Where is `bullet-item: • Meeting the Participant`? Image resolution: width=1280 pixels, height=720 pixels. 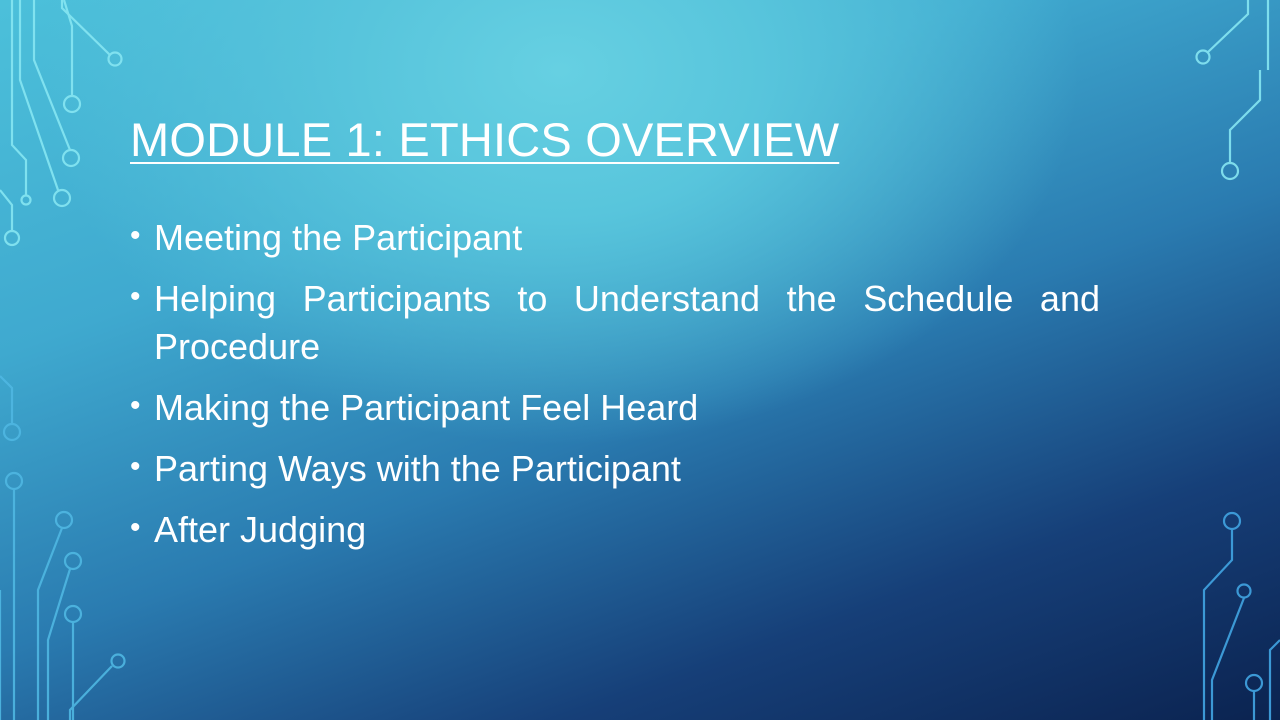 bullet-item: • Meeting the Participant is located at coordinates (615, 238).